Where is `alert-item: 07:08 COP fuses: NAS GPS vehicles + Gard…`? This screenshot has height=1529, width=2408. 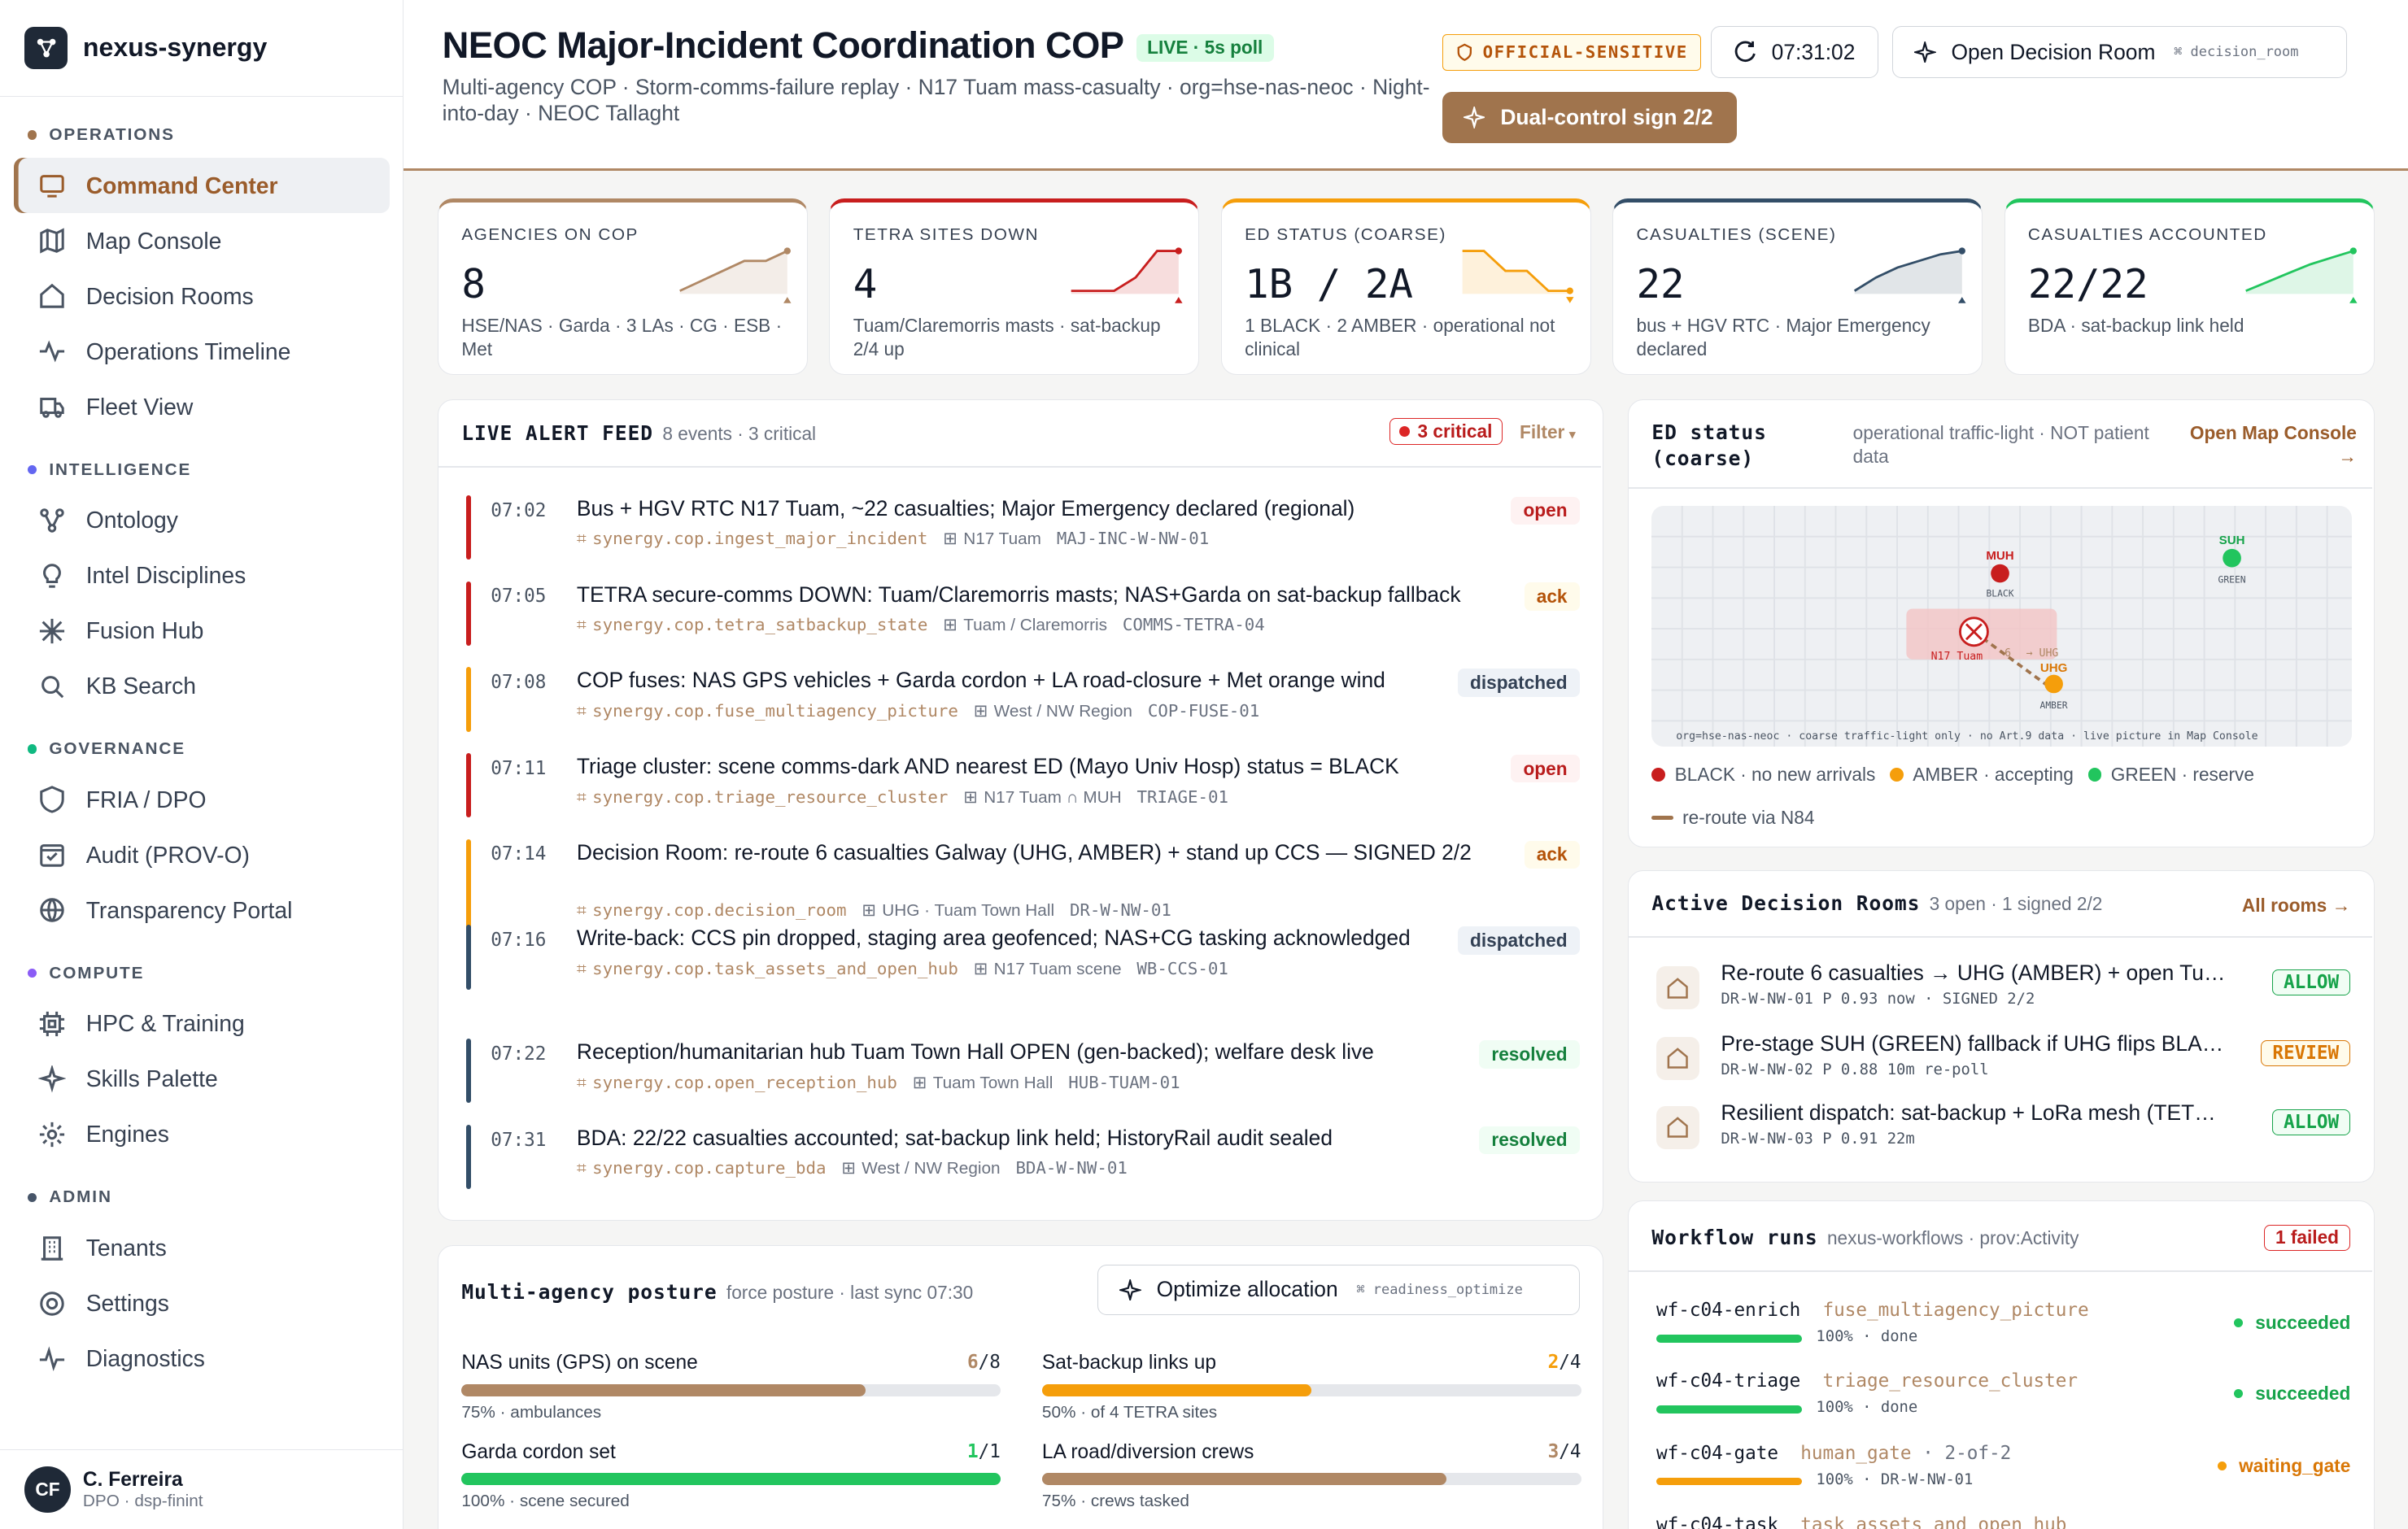 alert-item: 07:08 COP fuses: NAS GPS vehicles + Gard… is located at coordinates (1022, 699).